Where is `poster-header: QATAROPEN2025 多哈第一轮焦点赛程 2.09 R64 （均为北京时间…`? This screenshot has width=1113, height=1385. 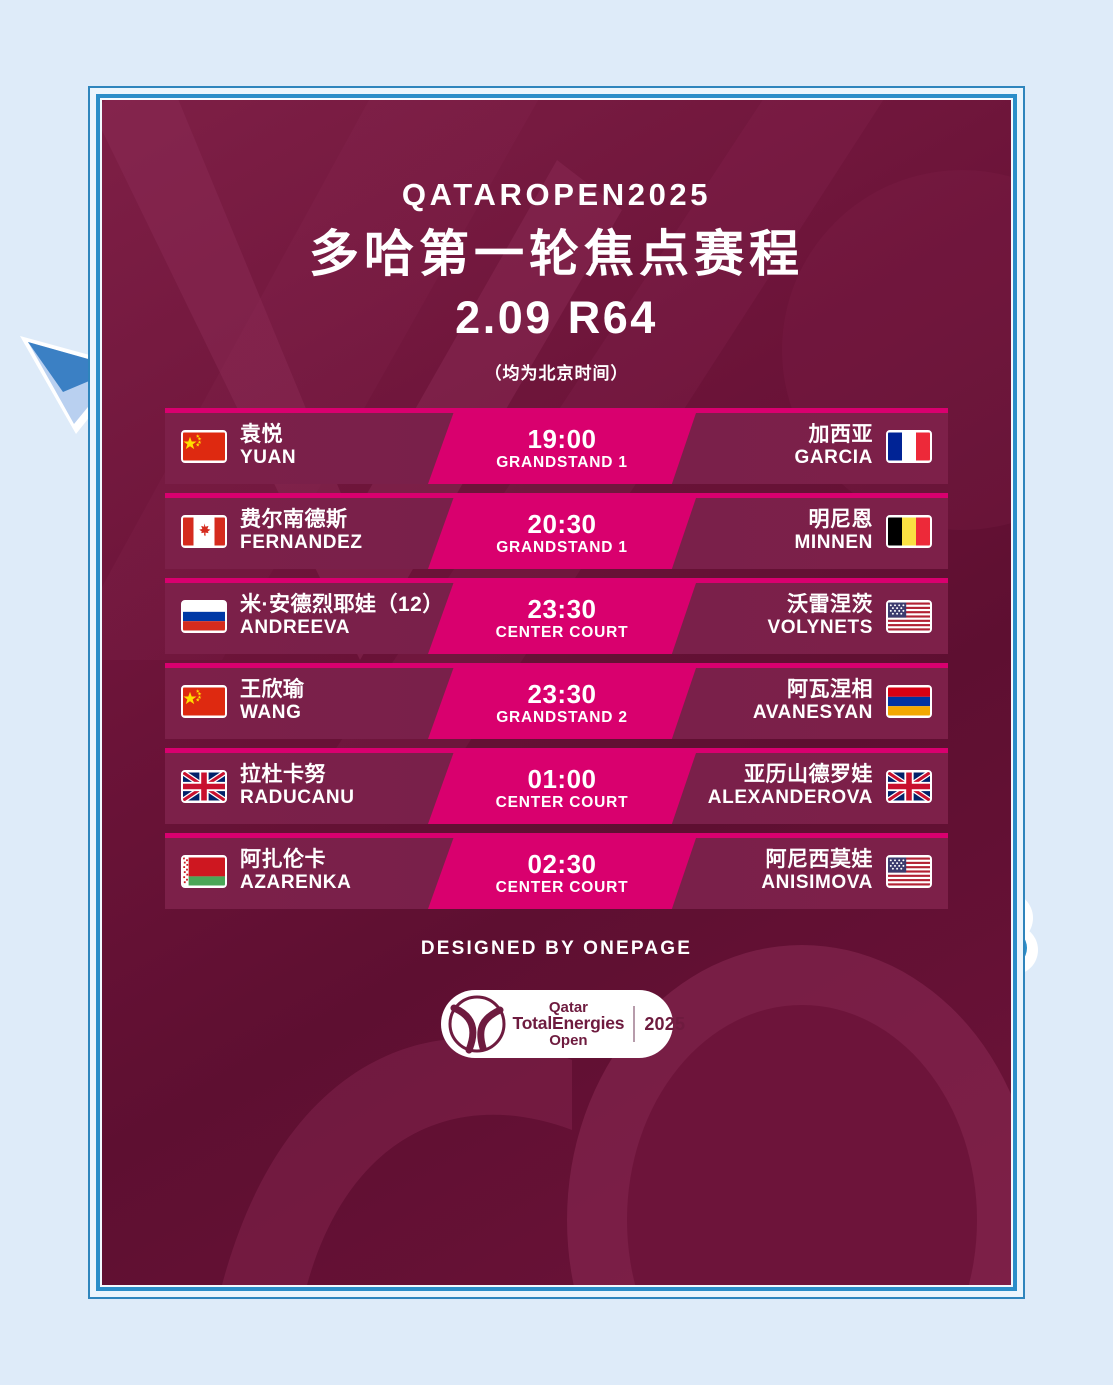 poster-header: QATAROPEN2025 多哈第一轮焦点赛程 2.09 R64 （均为北京时间… is located at coordinates (556, 280).